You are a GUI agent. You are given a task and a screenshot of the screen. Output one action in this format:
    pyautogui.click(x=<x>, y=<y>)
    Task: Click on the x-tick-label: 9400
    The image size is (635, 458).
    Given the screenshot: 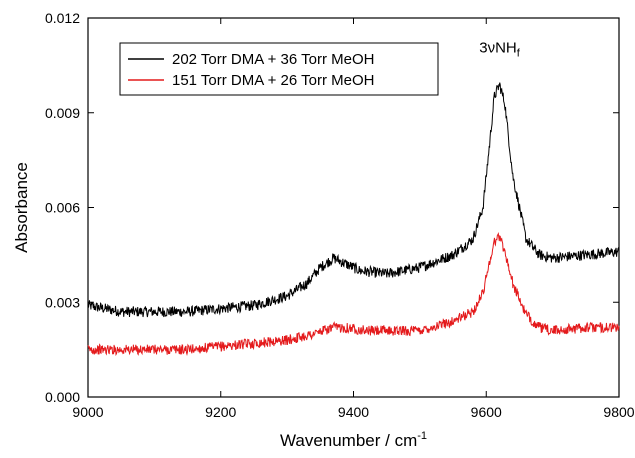 What is the action you would take?
    pyautogui.click(x=353, y=412)
    